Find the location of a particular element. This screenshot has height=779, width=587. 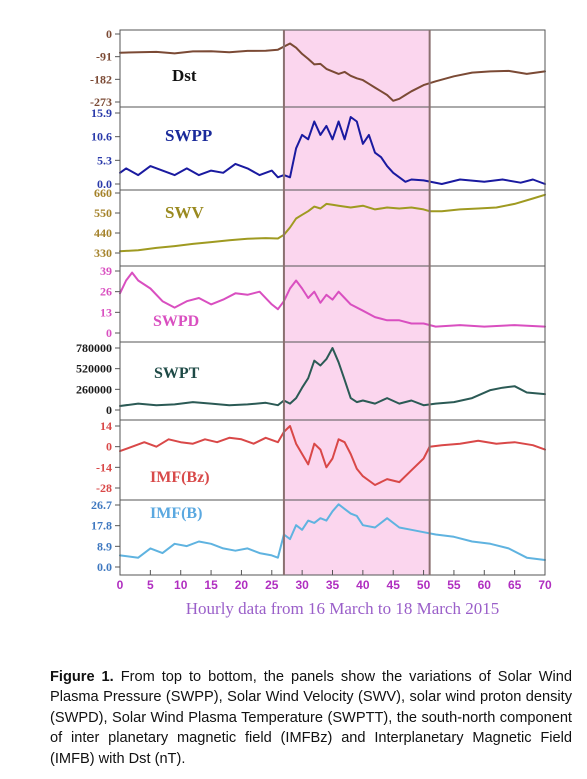

imf-bz-ytick-label: -14 is located at coordinates (104, 467).